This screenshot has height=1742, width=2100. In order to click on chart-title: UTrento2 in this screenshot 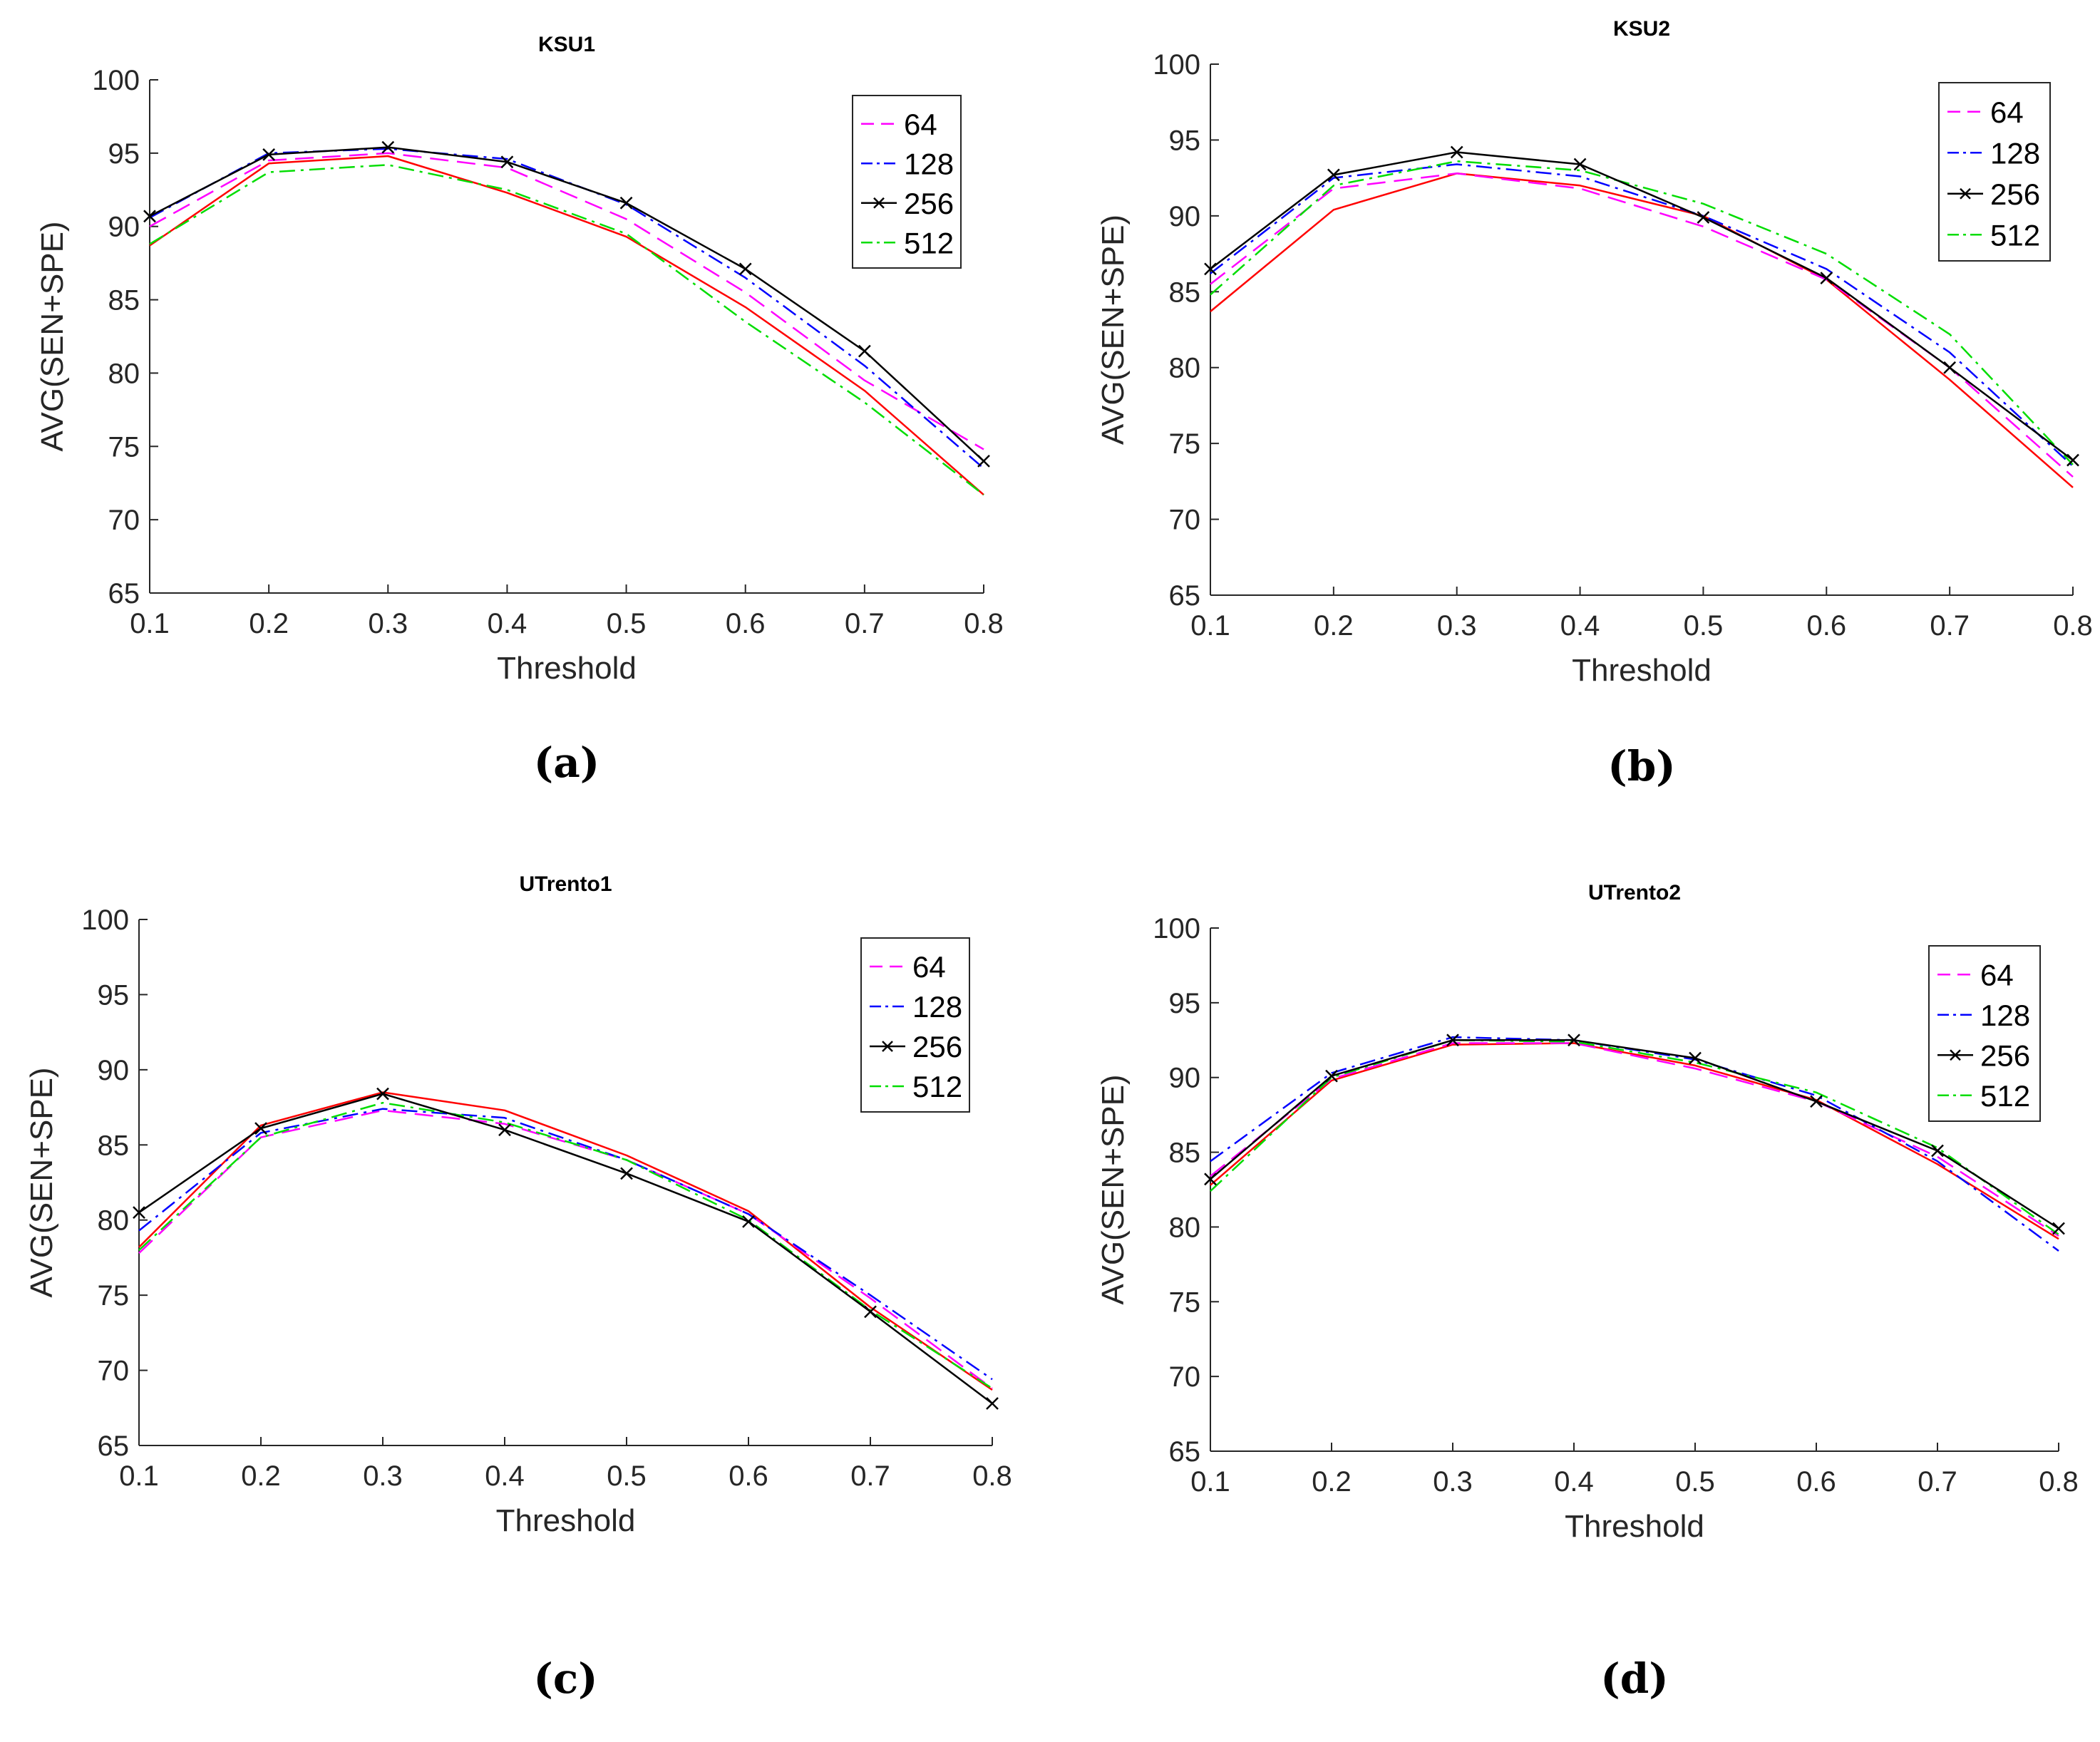, I will do `click(1634, 892)`.